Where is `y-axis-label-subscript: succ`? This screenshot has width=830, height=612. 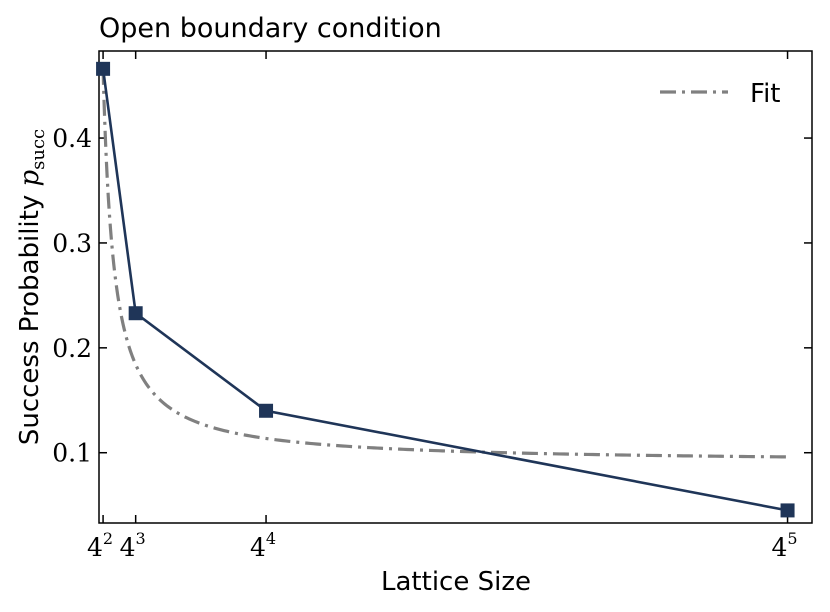
y-axis-label-subscript: succ is located at coordinates (38, 149).